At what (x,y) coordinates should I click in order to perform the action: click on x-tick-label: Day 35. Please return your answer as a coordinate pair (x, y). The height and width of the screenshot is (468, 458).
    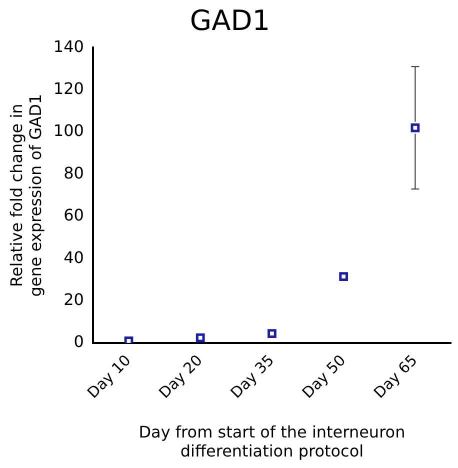
    Looking at the image, I should click on (252, 376).